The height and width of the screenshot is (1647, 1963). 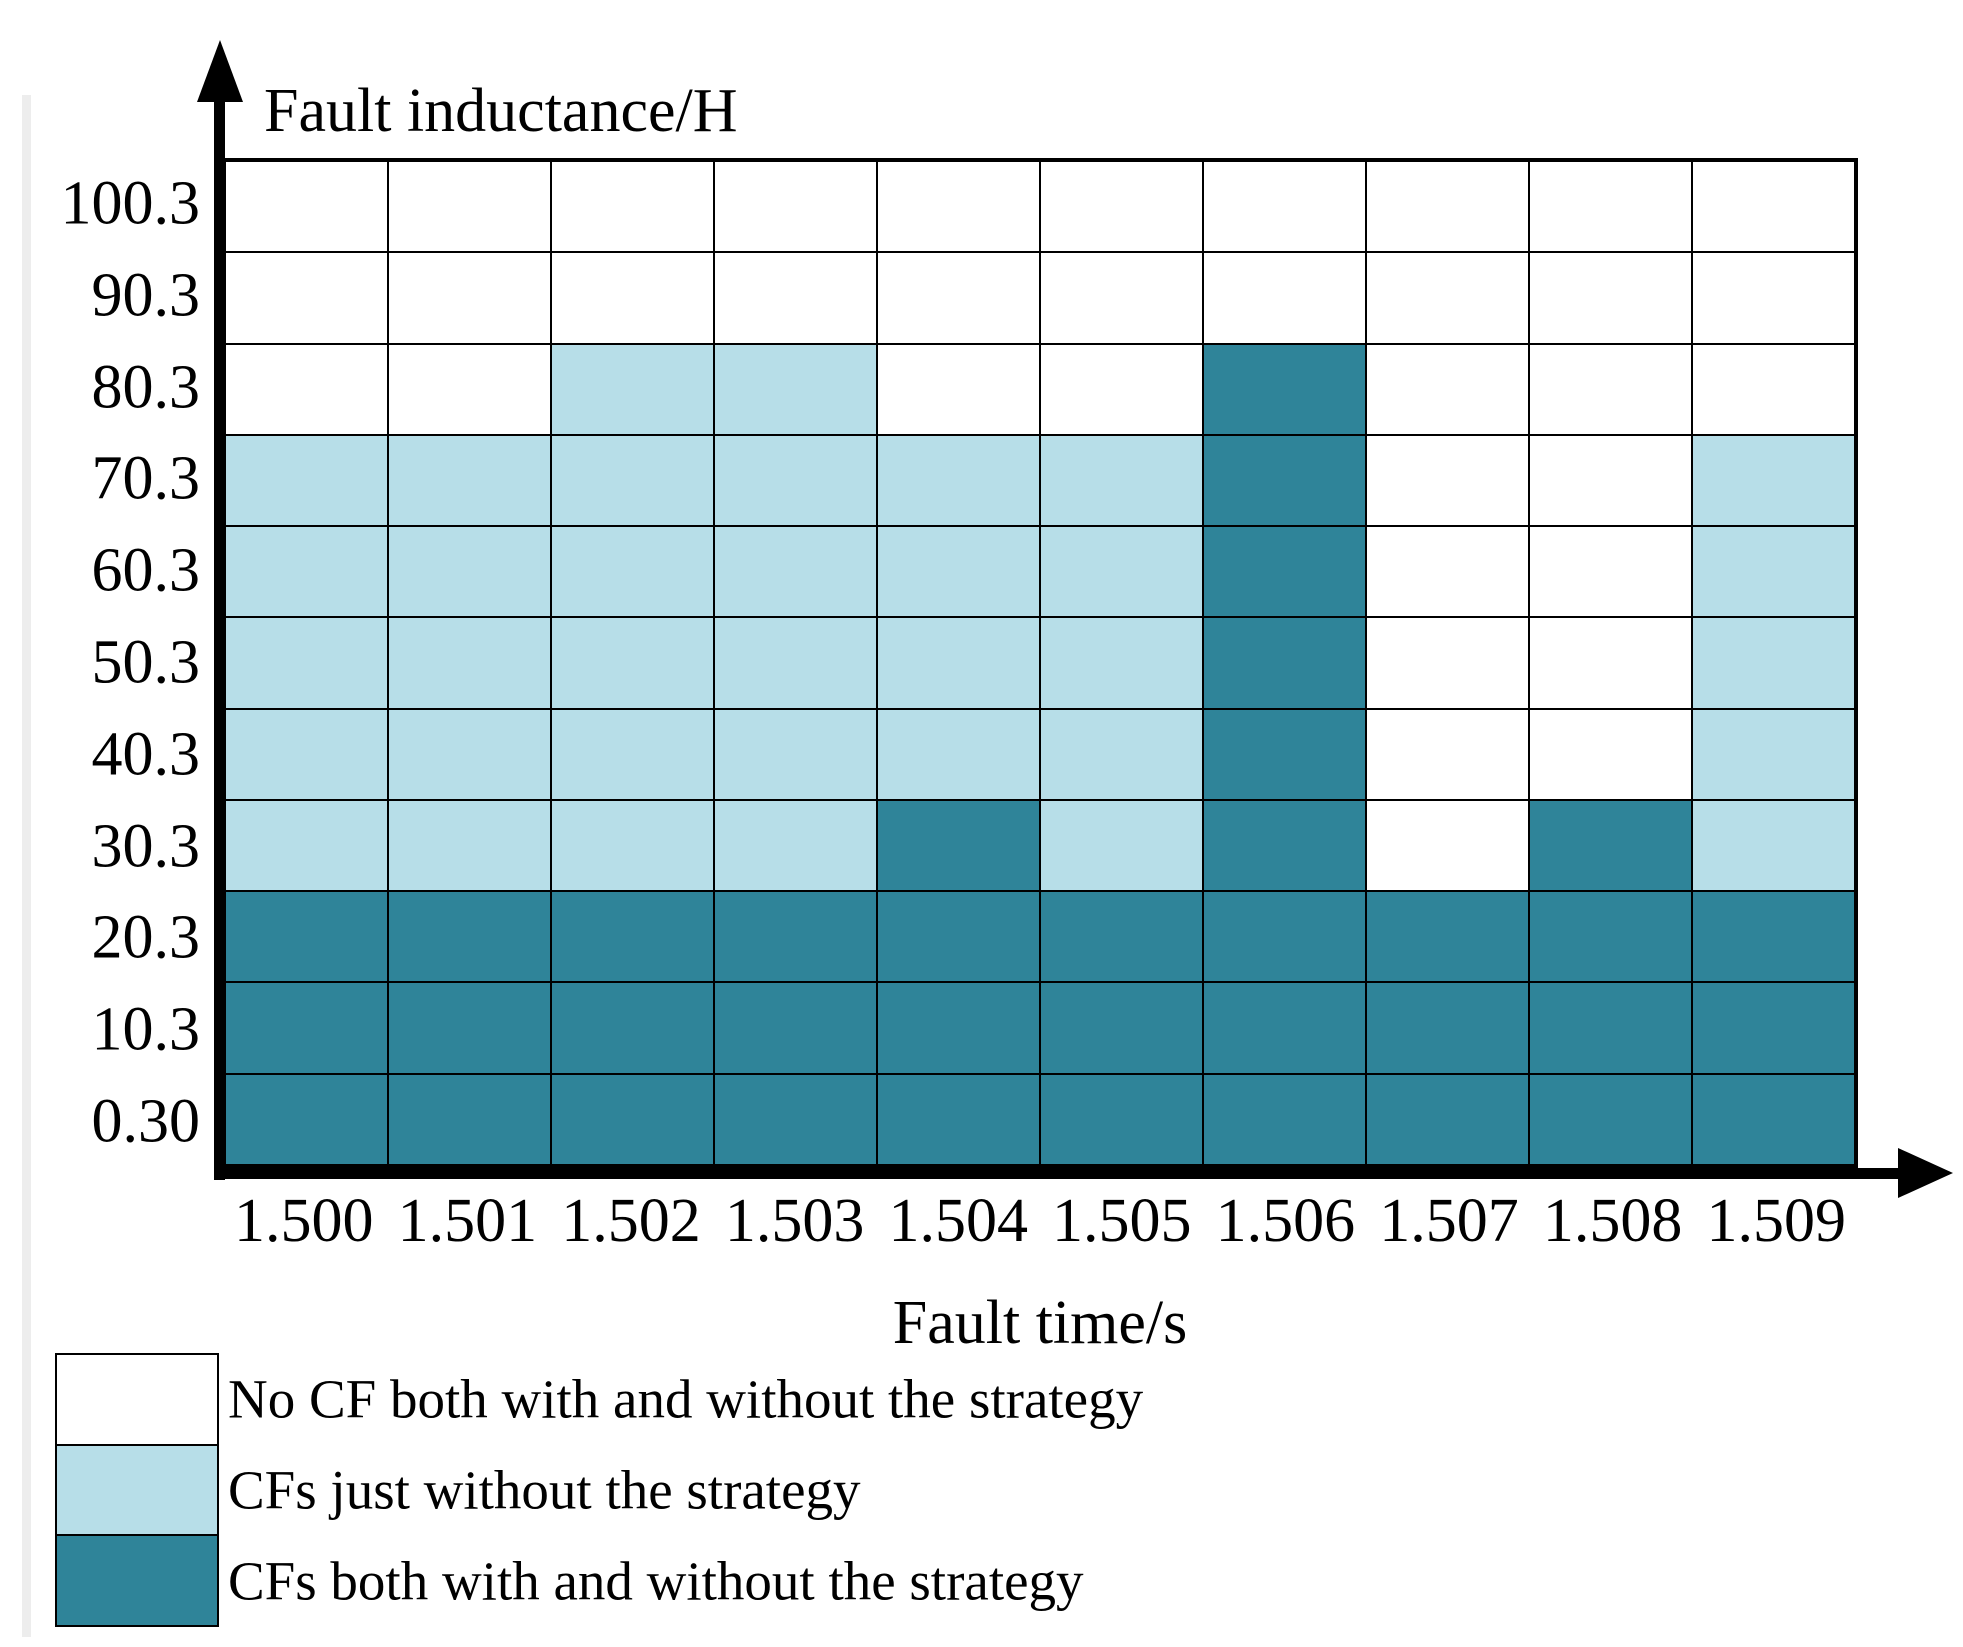 I want to click on x-axis-line, so click(x=1060, y=1173).